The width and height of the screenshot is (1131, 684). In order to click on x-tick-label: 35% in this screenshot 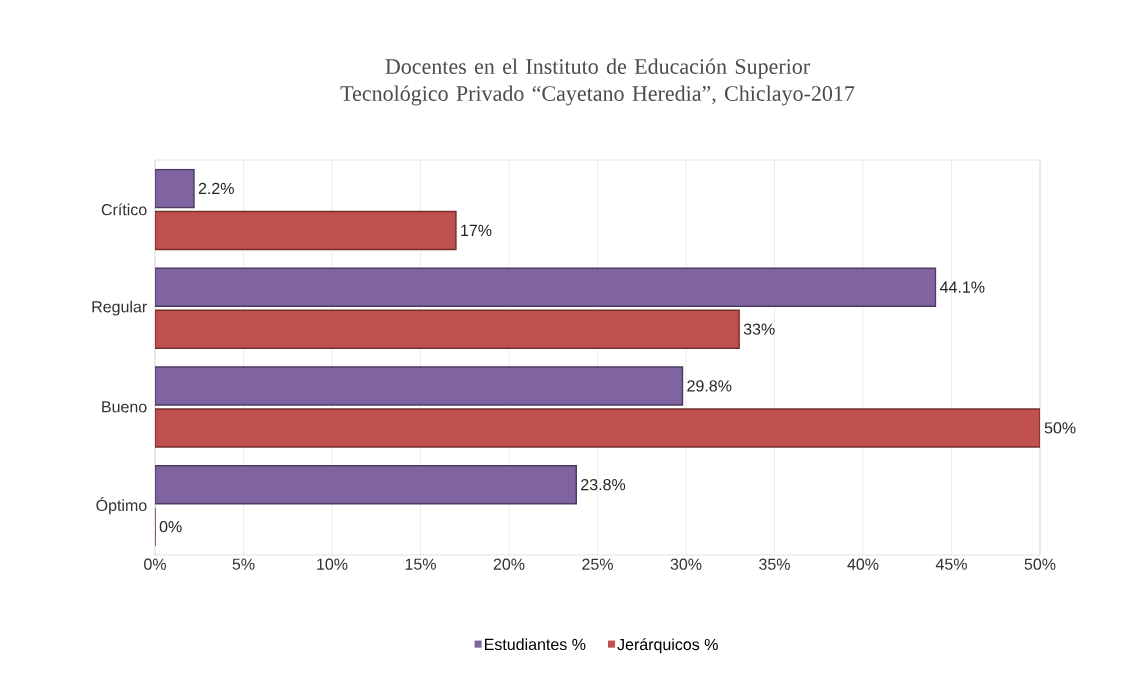, I will do `click(774, 564)`.